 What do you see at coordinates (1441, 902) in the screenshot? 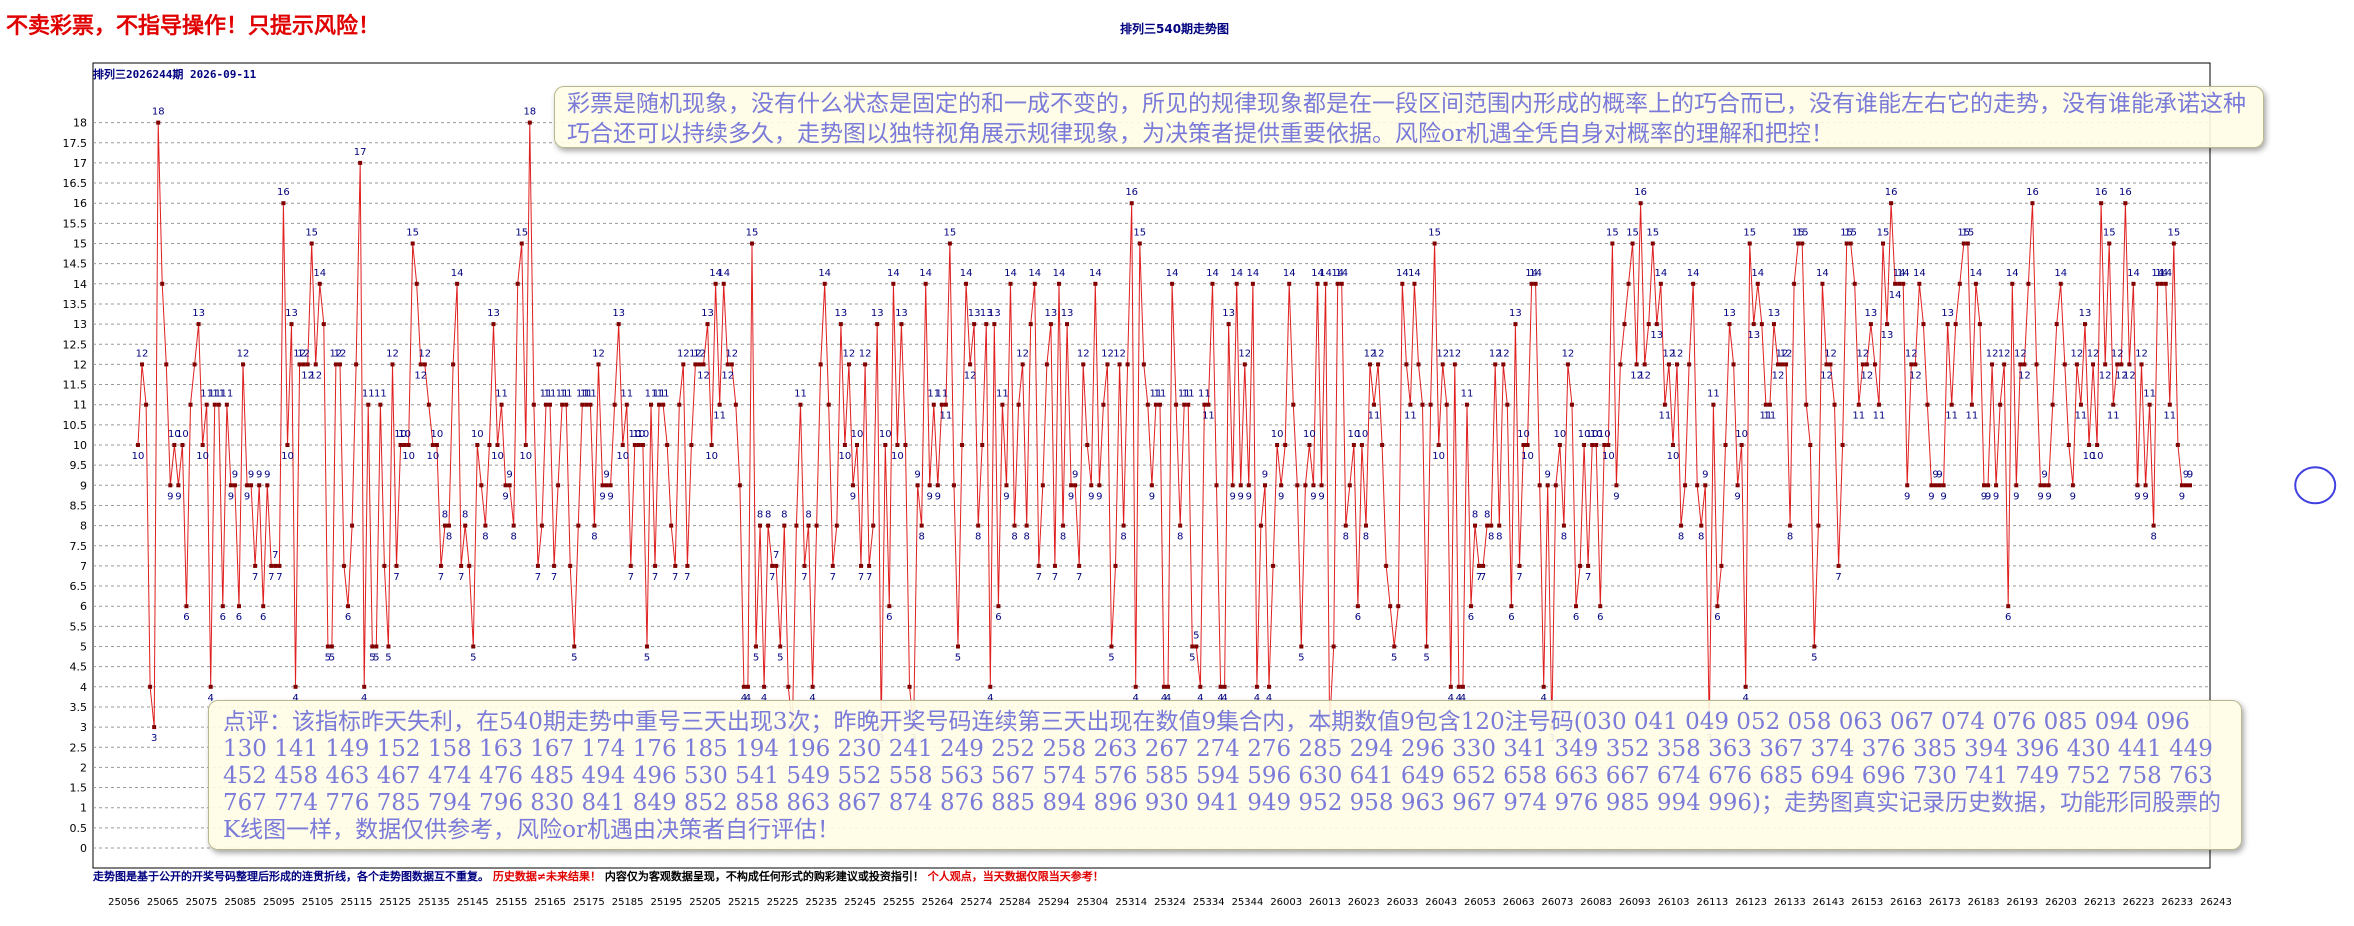
I see `x-tick-label: 26043` at bounding box center [1441, 902].